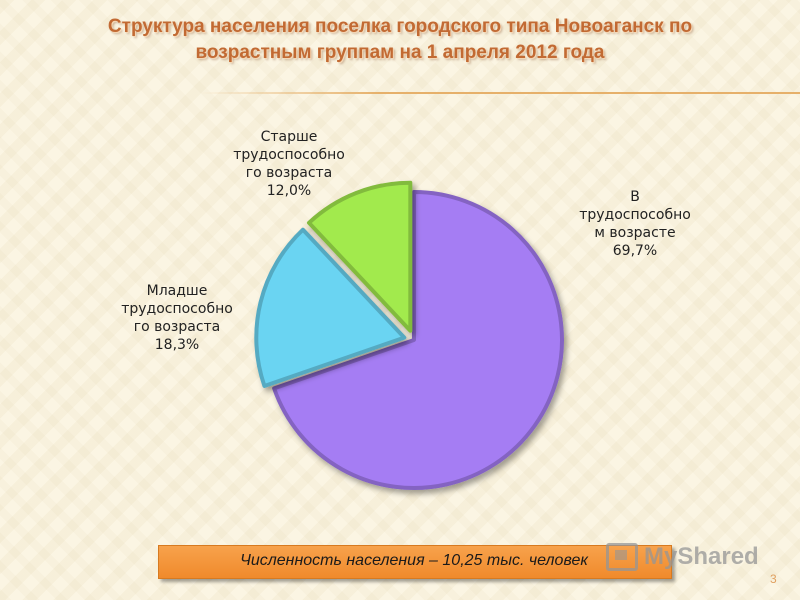 Image resolution: width=800 pixels, height=600 pixels. What do you see at coordinates (289, 173) in the screenshot?
I see `slice-label-older-line-3: го возраста` at bounding box center [289, 173].